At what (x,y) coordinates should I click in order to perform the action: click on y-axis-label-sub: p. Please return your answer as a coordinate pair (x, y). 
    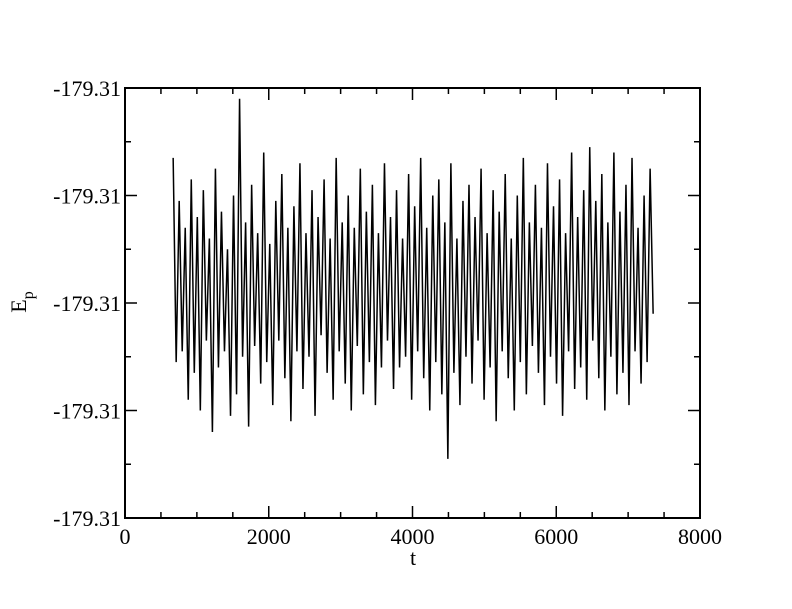
    Looking at the image, I should click on (28, 295).